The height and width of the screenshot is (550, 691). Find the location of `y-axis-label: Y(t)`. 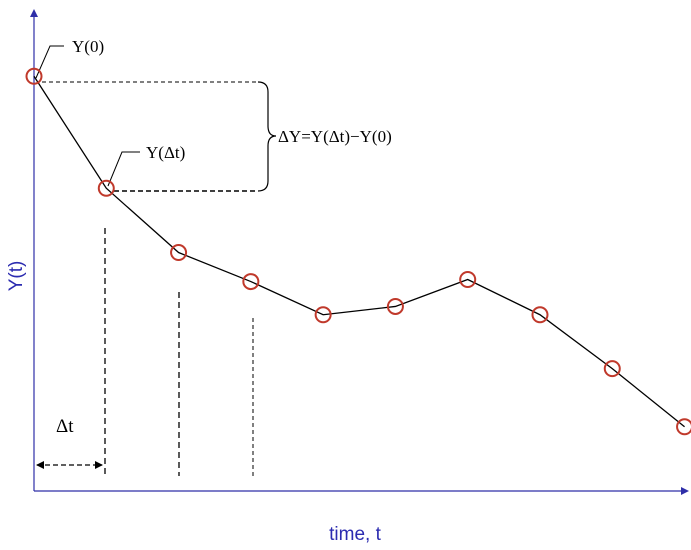

y-axis-label: Y(t) is located at coordinates (16, 276).